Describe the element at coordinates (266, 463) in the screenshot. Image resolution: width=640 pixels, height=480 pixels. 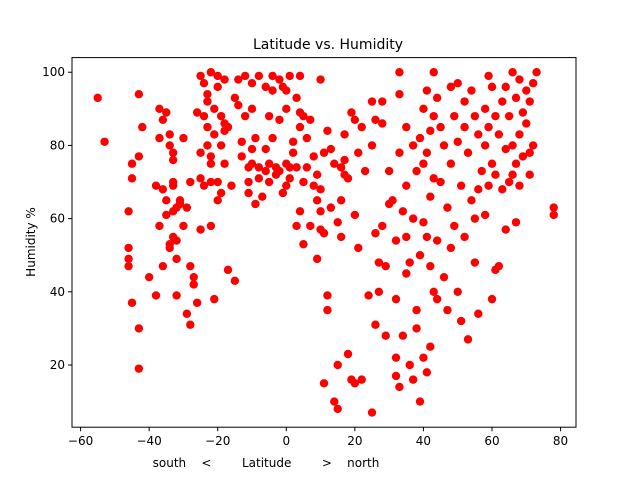
I see `x-axis-label: south < Latitude > north` at that location.